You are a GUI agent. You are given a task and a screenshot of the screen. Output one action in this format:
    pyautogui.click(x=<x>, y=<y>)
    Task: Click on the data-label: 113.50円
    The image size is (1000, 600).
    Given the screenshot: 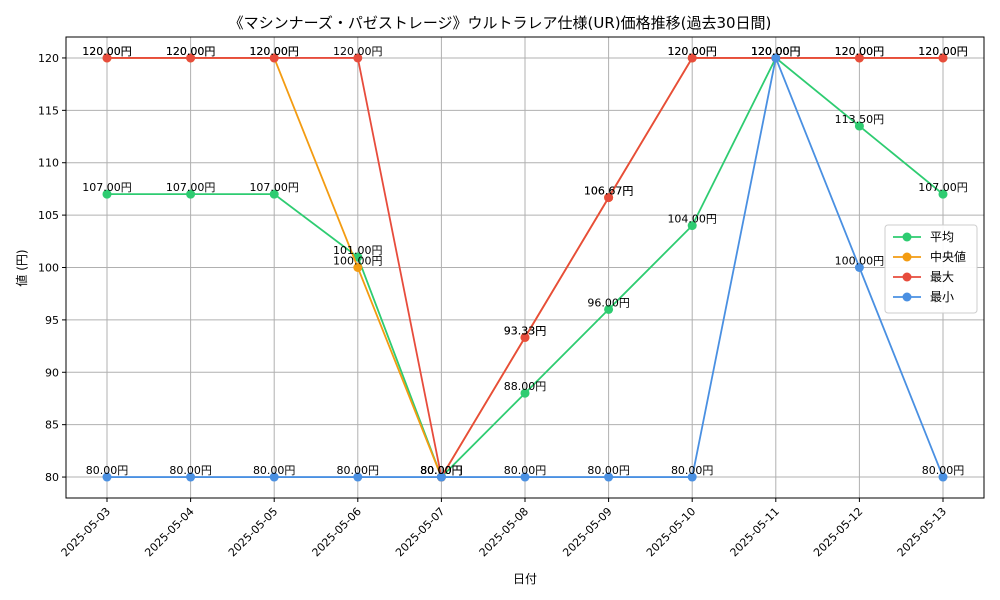 What is the action you would take?
    pyautogui.click(x=860, y=119)
    